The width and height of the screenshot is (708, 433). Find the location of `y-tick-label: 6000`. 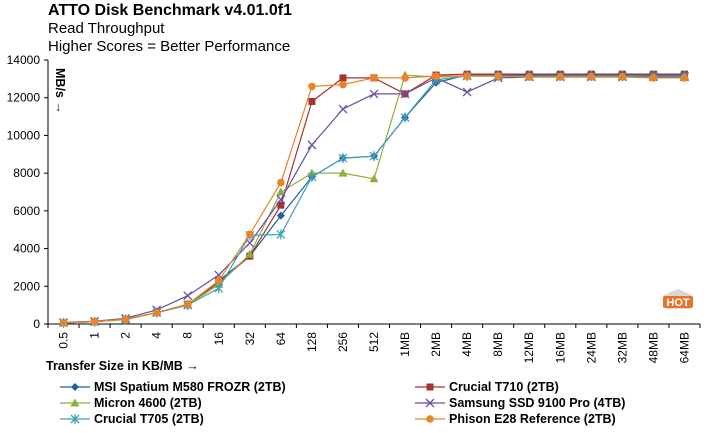

y-tick-label: 6000 is located at coordinates (26, 211).